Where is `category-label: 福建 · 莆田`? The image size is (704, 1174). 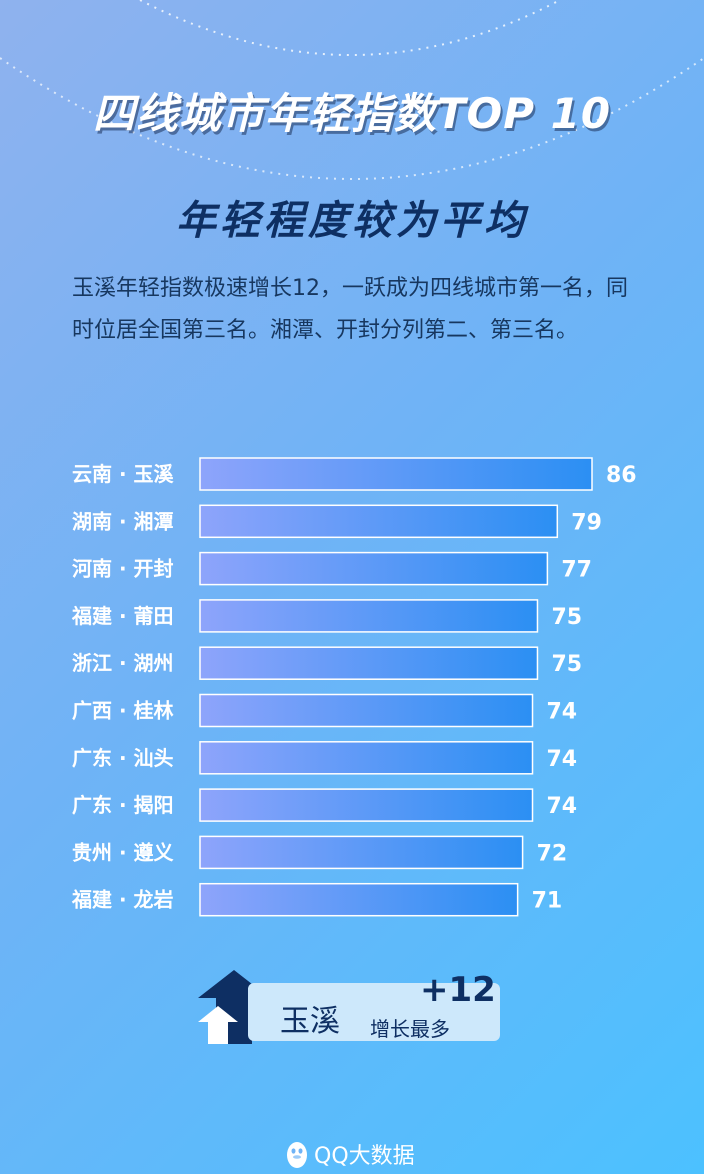
category-label: 福建 · 莆田 is located at coordinates (122, 616).